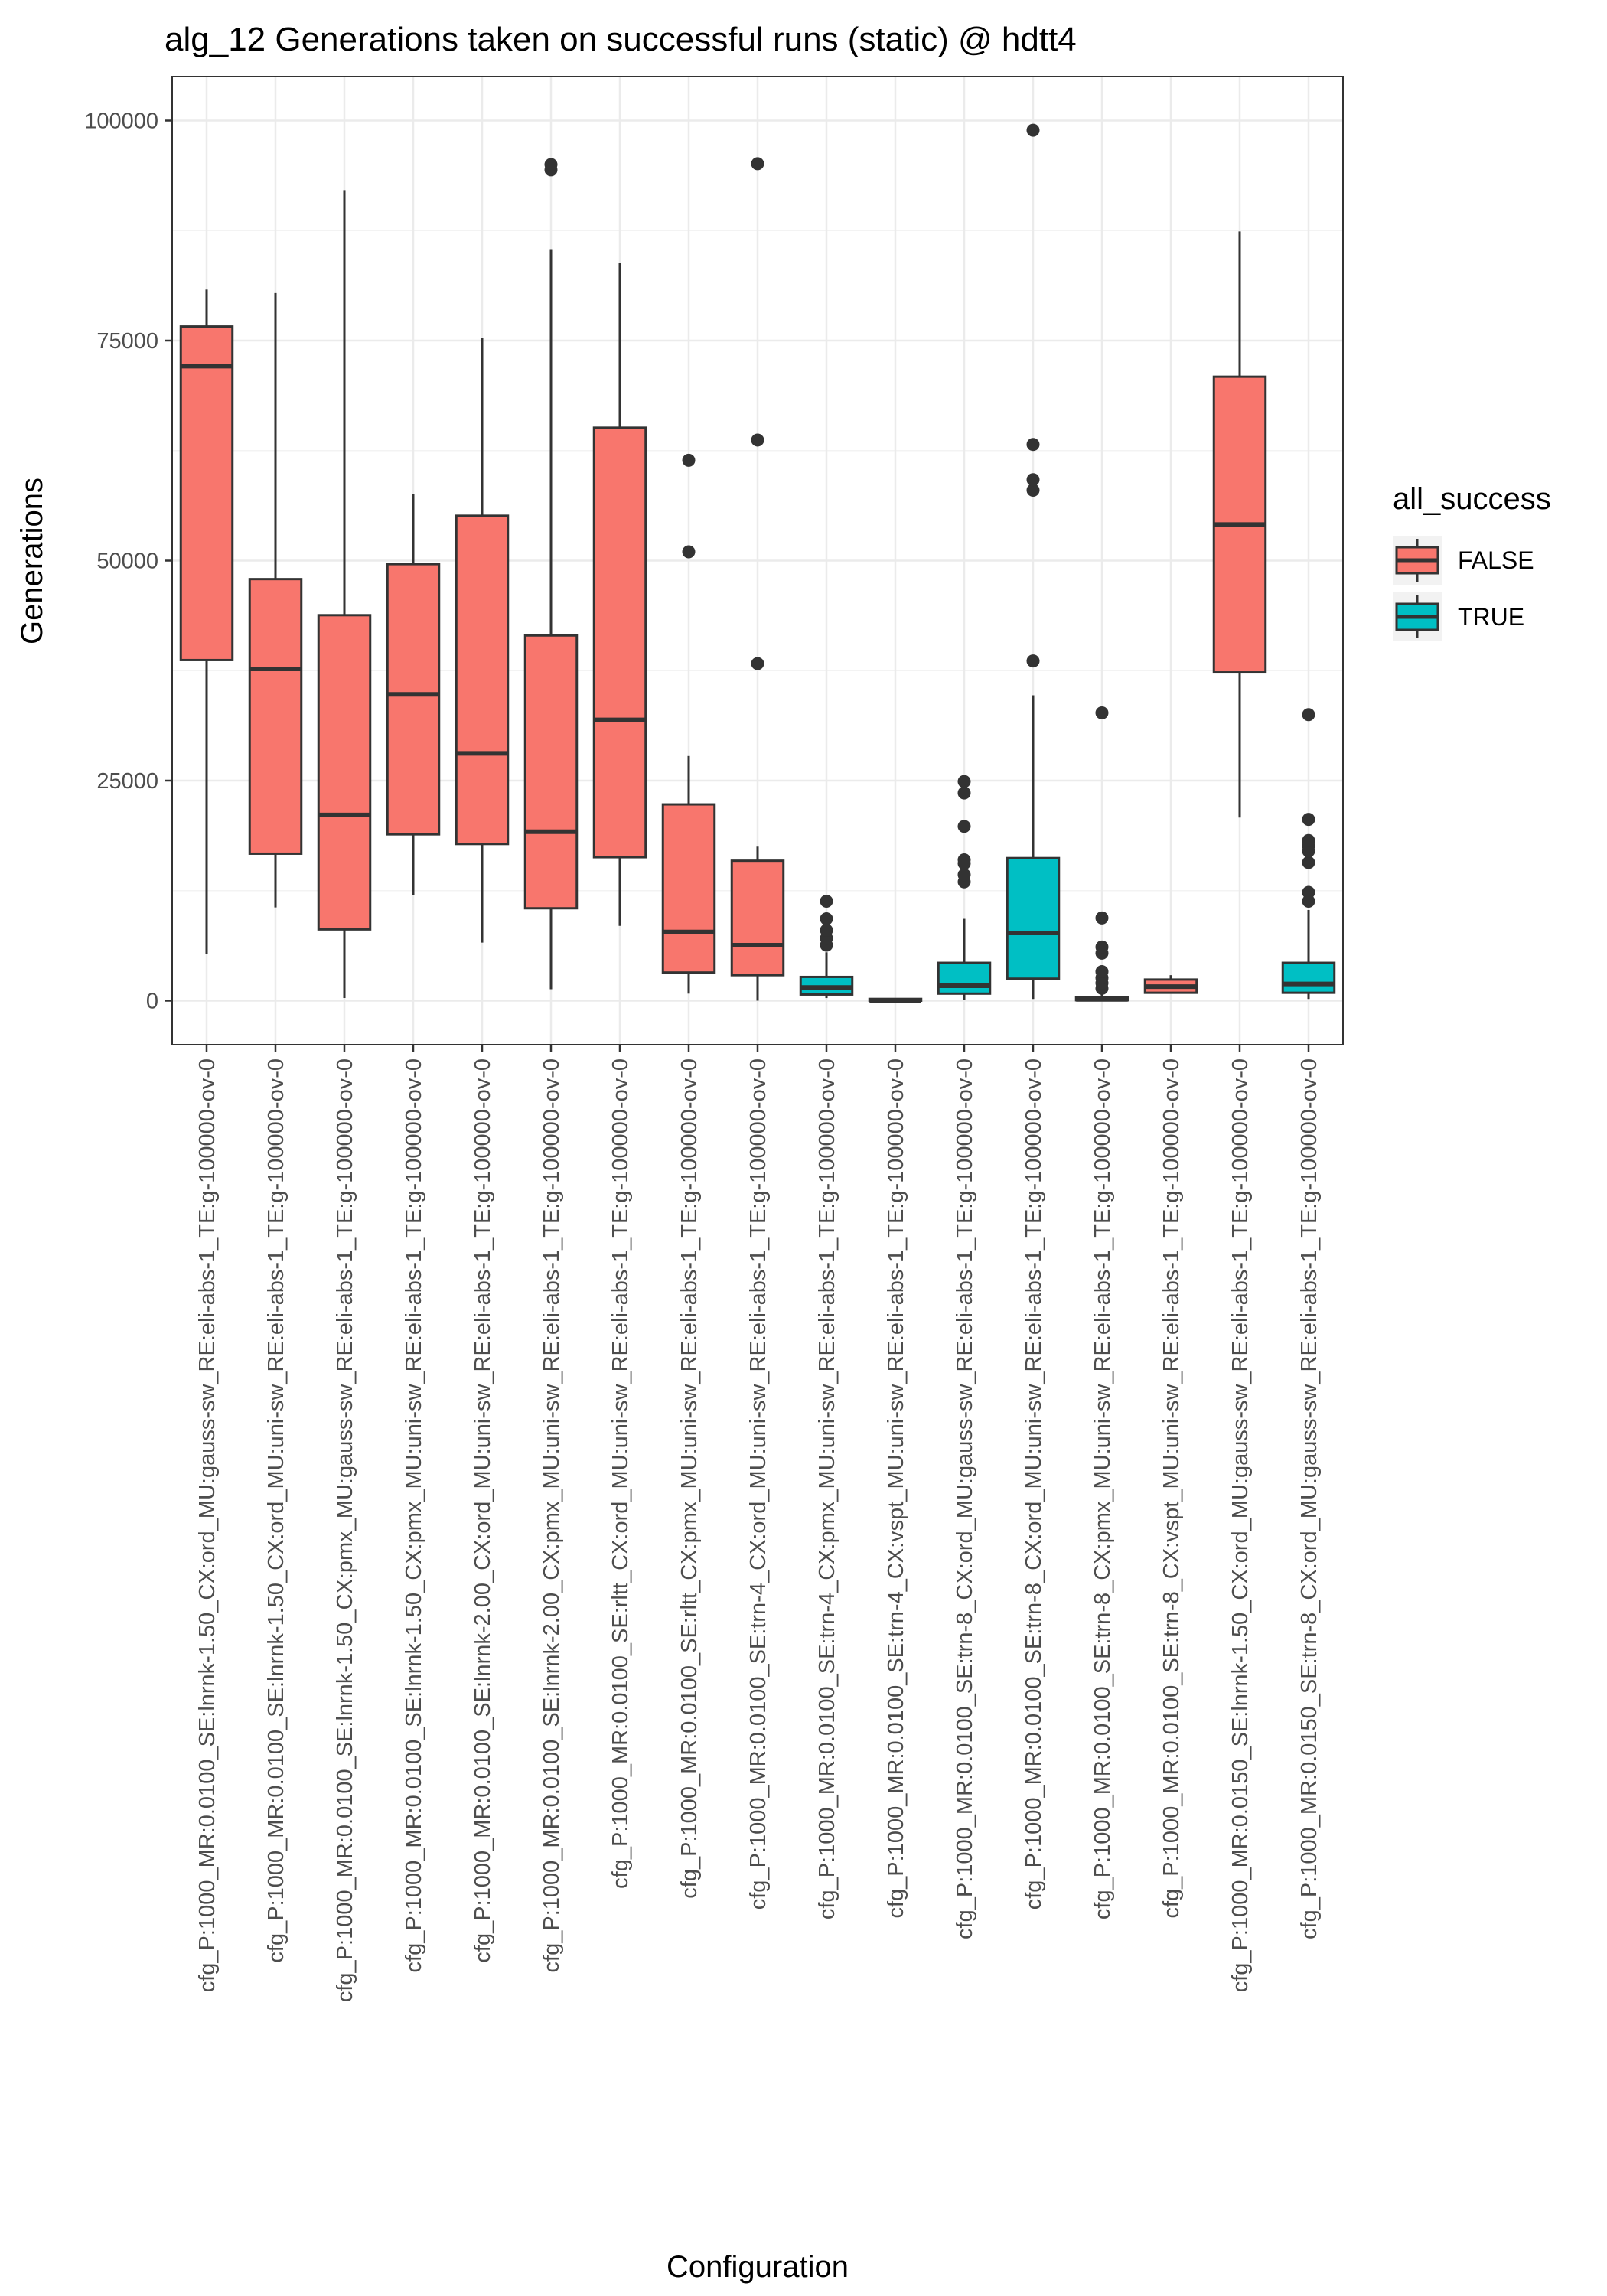 The width and height of the screenshot is (1607, 2296). I want to click on legend-label: FALSE, so click(1496, 560).